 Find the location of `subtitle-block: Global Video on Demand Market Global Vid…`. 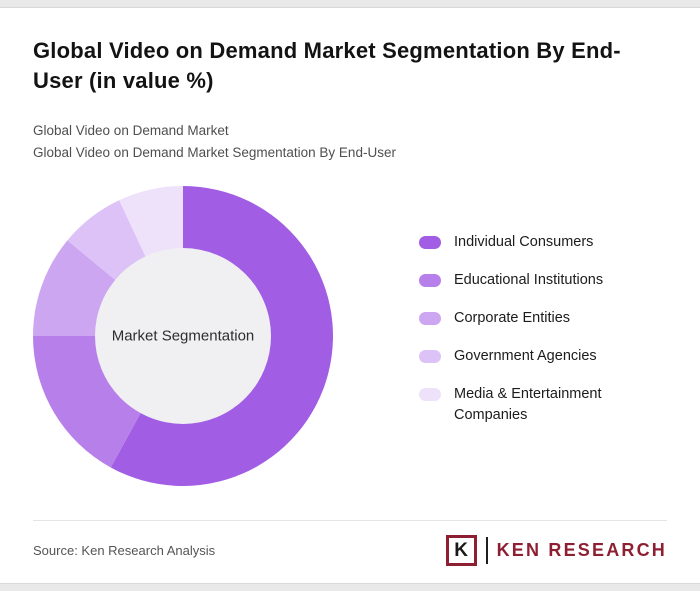

subtitle-block: Global Video on Demand Market Global Vid… is located at coordinates (350, 142).